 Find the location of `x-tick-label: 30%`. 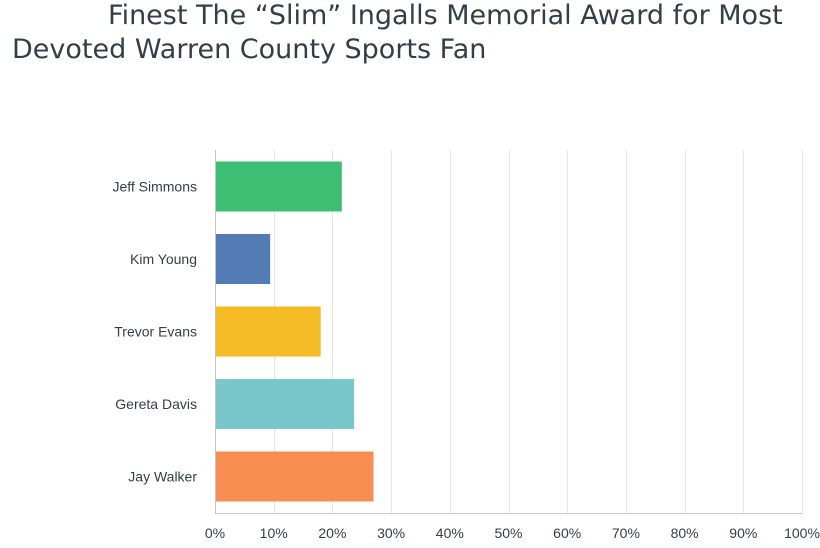

x-tick-label: 30% is located at coordinates (391, 533).